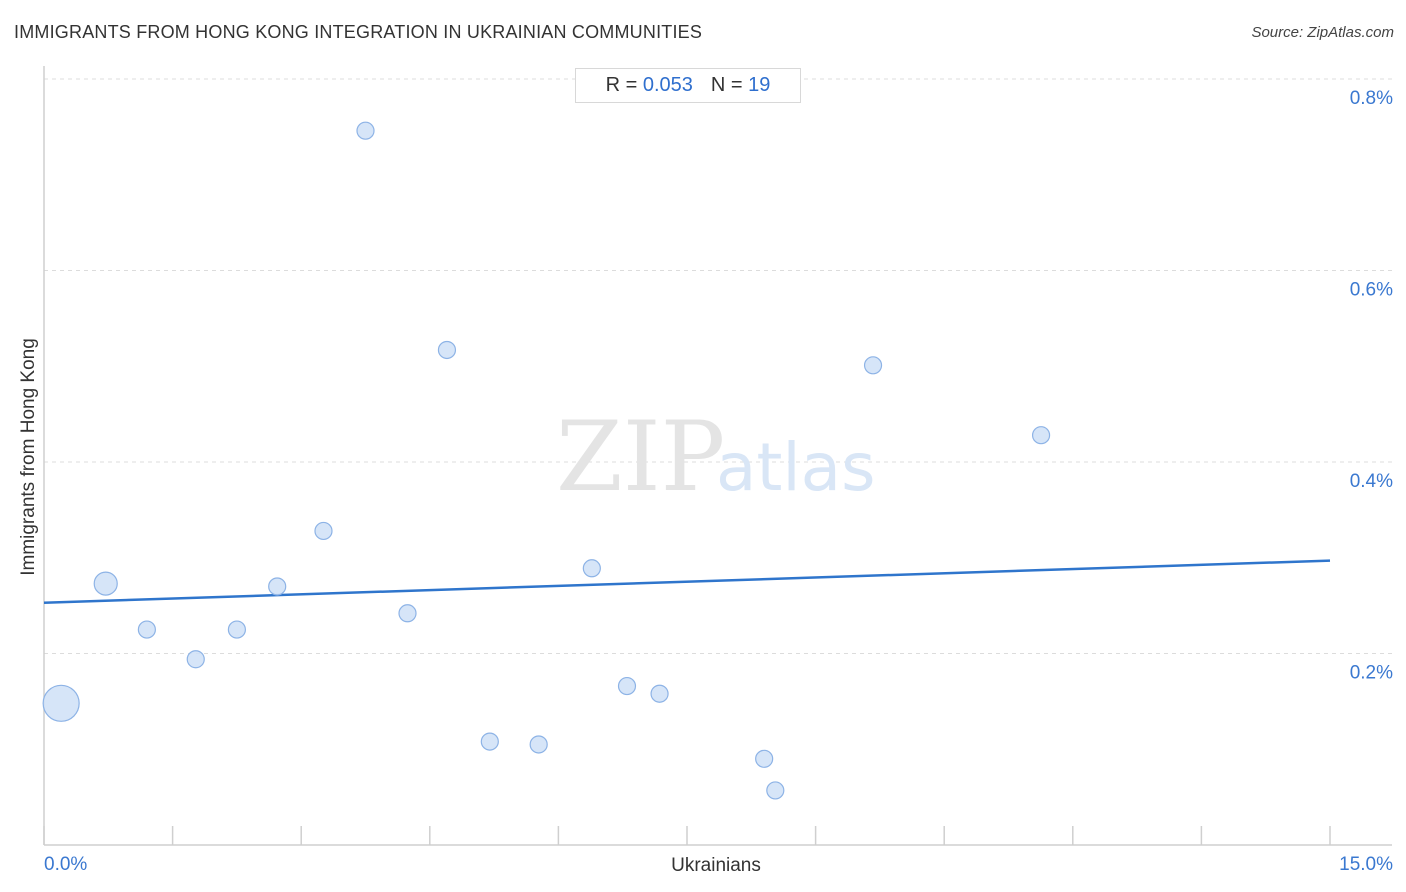 Image resolution: width=1406 pixels, height=892 pixels. I want to click on trendline-group, so click(687, 582).